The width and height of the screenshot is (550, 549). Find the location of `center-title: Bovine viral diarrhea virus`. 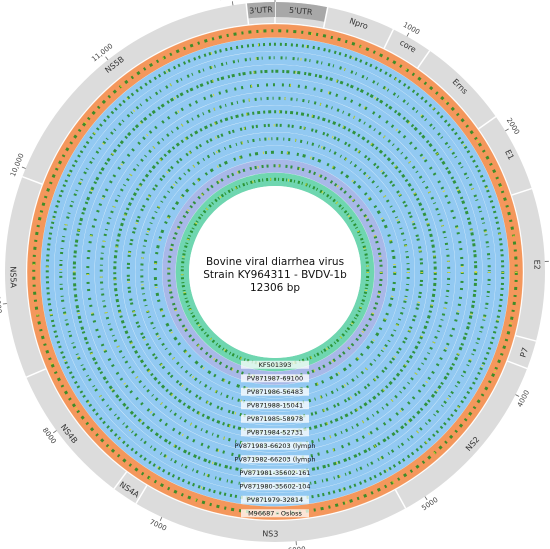

center-title: Bovine viral diarrhea virus is located at coordinates (275, 262).